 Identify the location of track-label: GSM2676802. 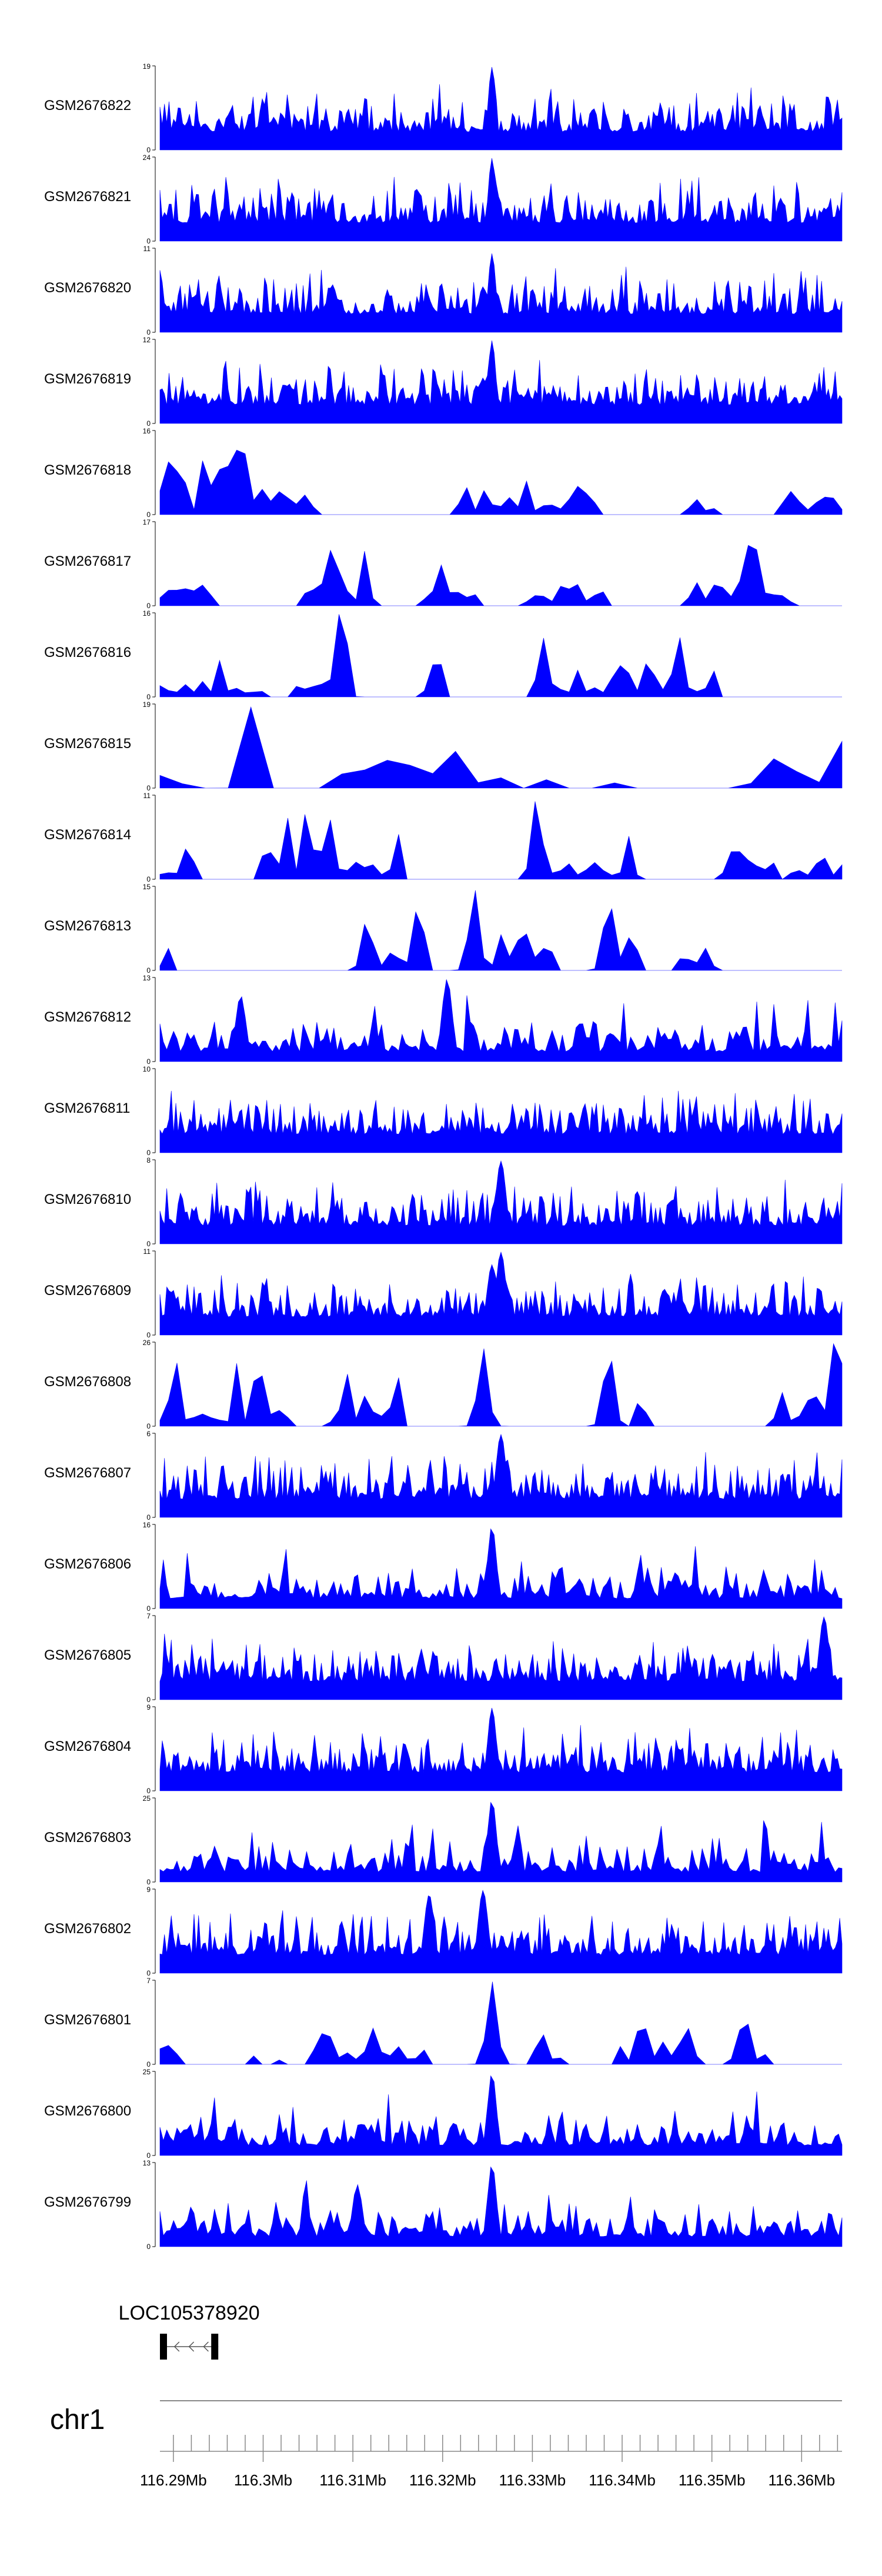
(87, 1929).